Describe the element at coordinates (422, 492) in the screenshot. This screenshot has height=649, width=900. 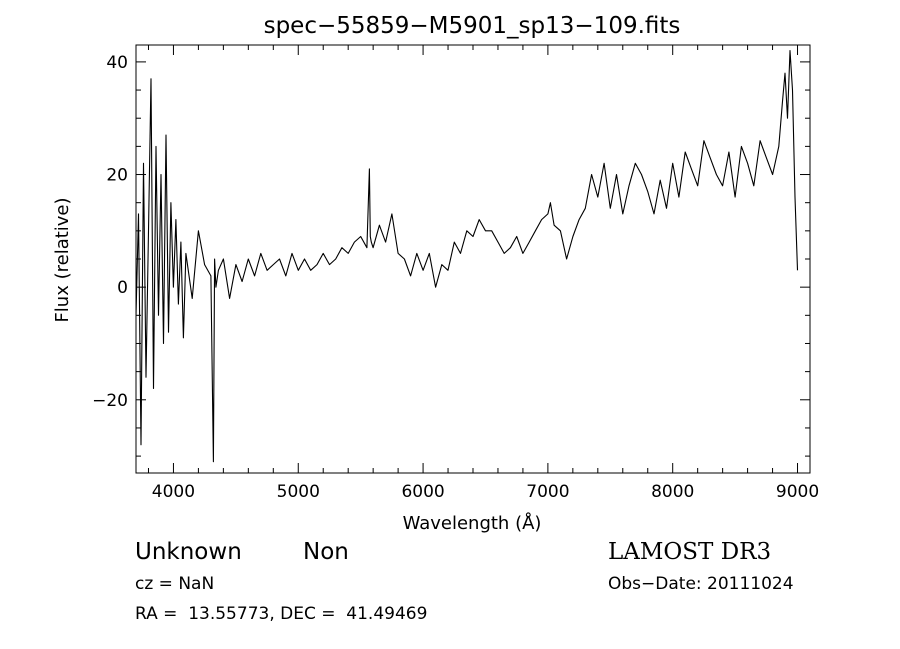
I see `x-tick-label: 6000` at that location.